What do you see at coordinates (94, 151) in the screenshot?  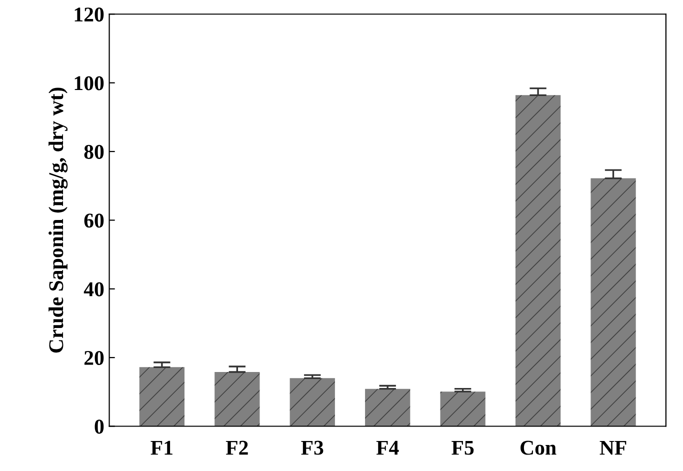 I see `y-tick-label: 80` at bounding box center [94, 151].